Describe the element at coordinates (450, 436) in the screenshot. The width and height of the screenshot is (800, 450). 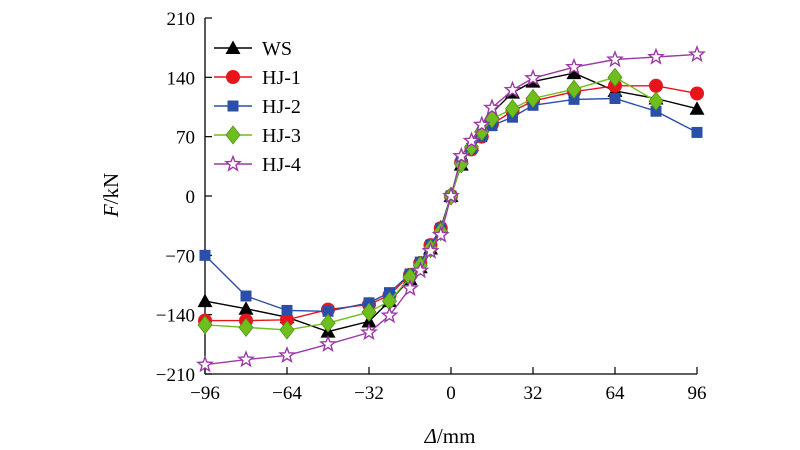
I see `x-axis-label: Δ/mm` at that location.